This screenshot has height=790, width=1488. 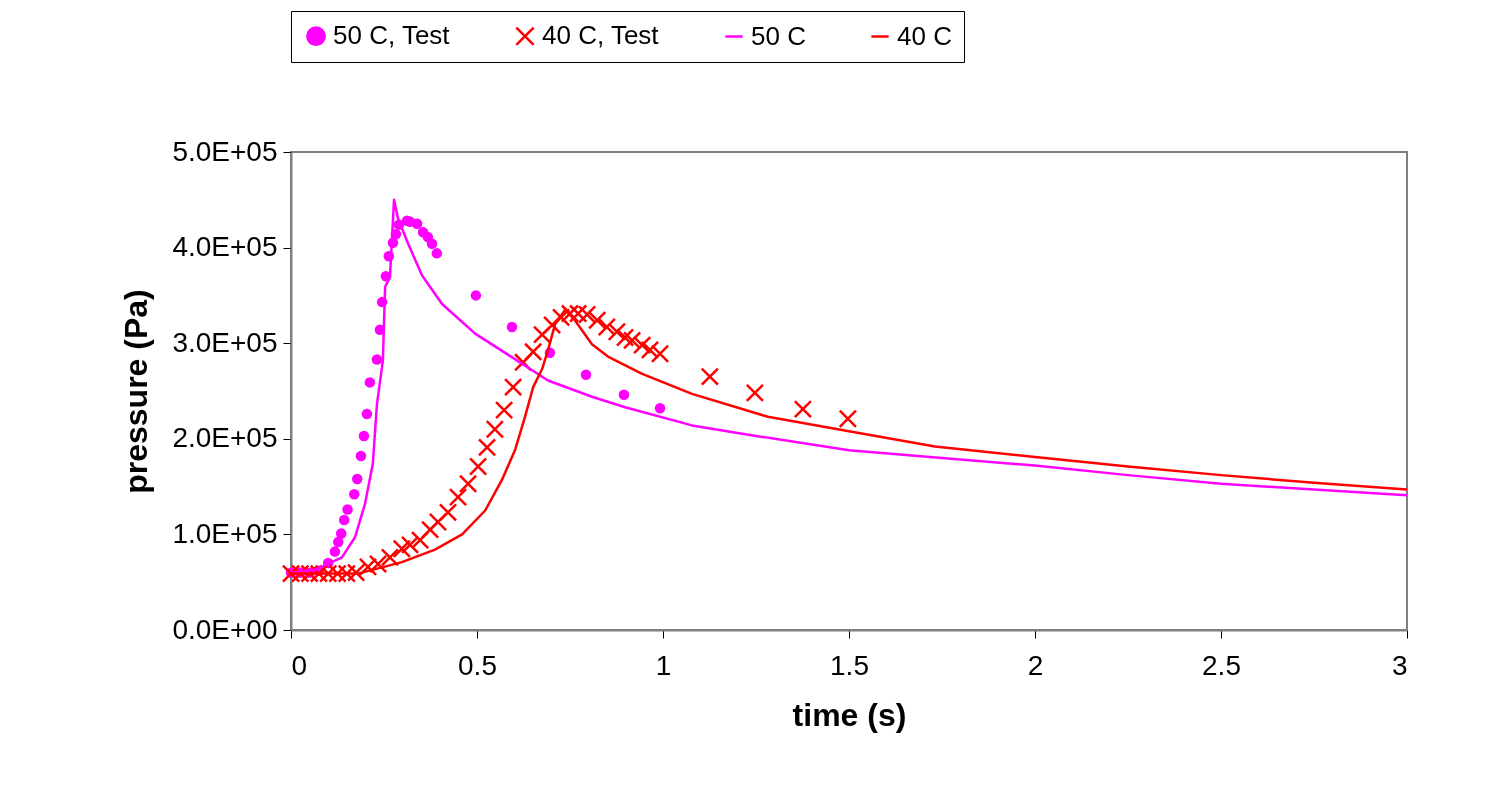 What do you see at coordinates (1035, 665) in the screenshot?
I see `x-tick-label: 2` at bounding box center [1035, 665].